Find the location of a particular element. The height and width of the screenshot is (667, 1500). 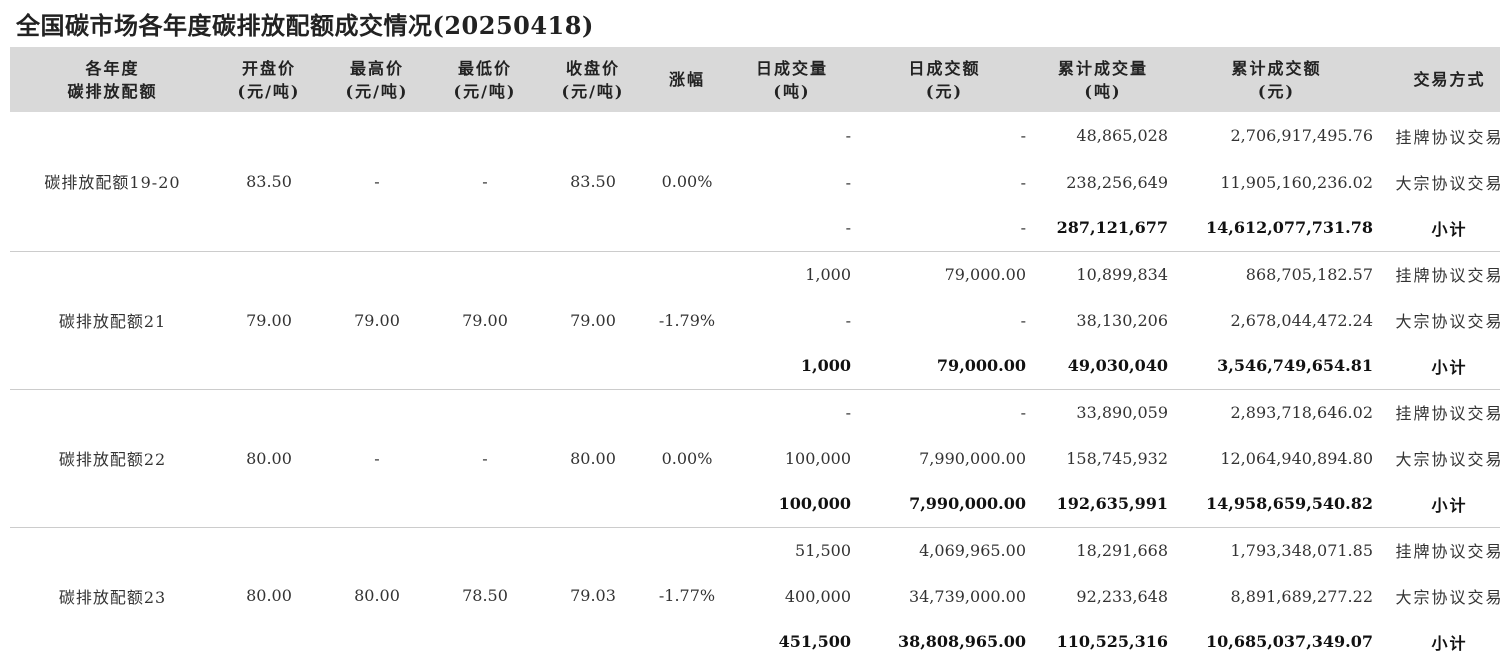

daily-amount: 7,990,000.00 is located at coordinates (972, 458).